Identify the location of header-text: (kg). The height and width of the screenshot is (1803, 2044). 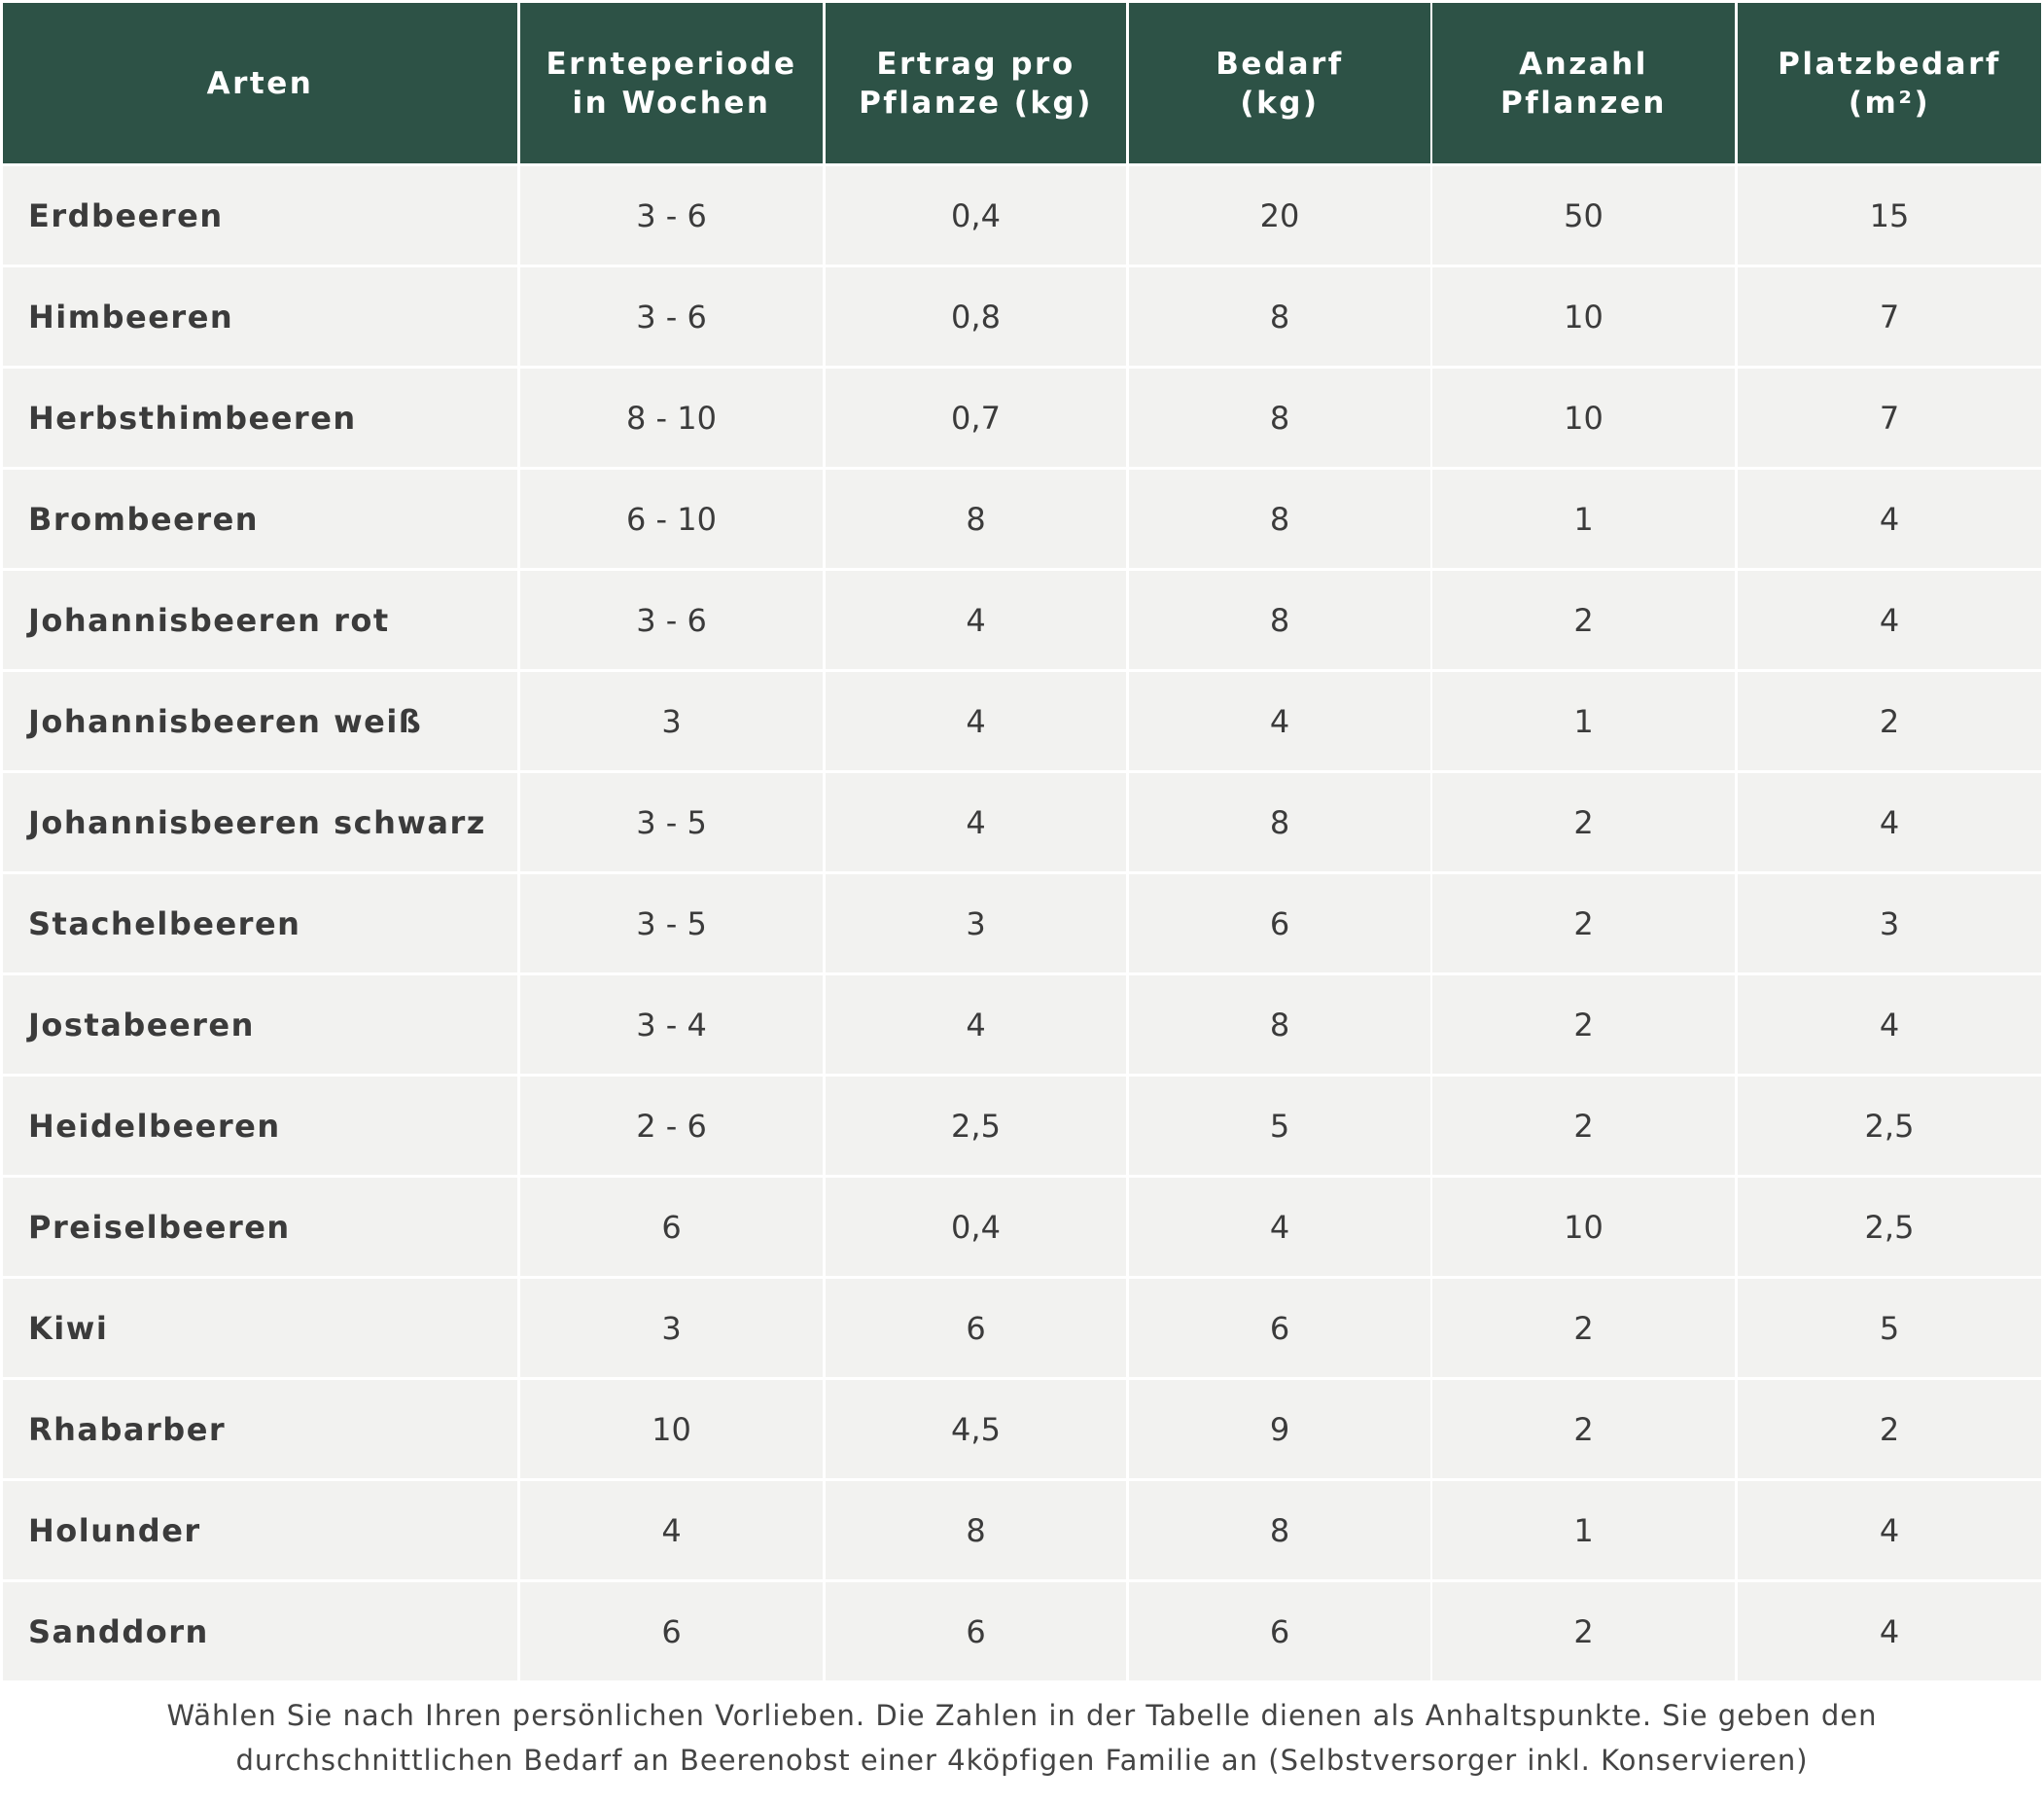
(1280, 103).